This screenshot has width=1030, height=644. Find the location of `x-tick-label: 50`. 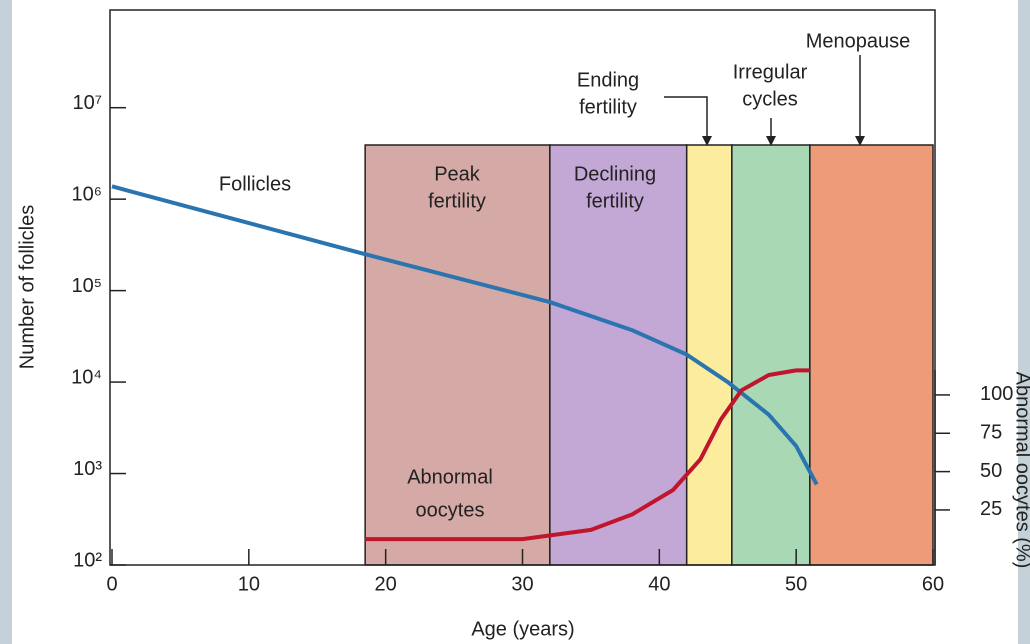

x-tick-label: 50 is located at coordinates (796, 584).